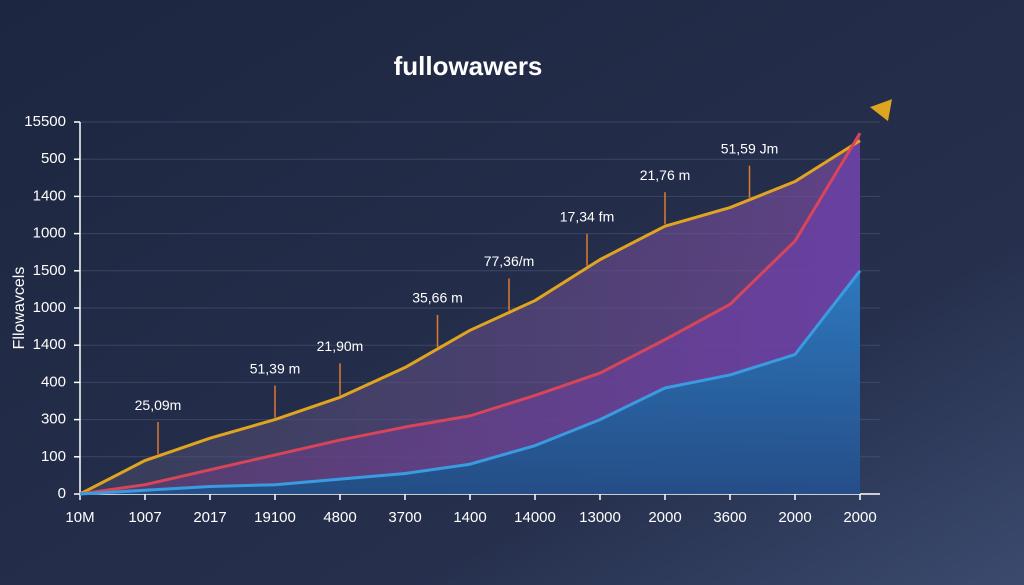  I want to click on x-tick-label: 4800, so click(339, 517).